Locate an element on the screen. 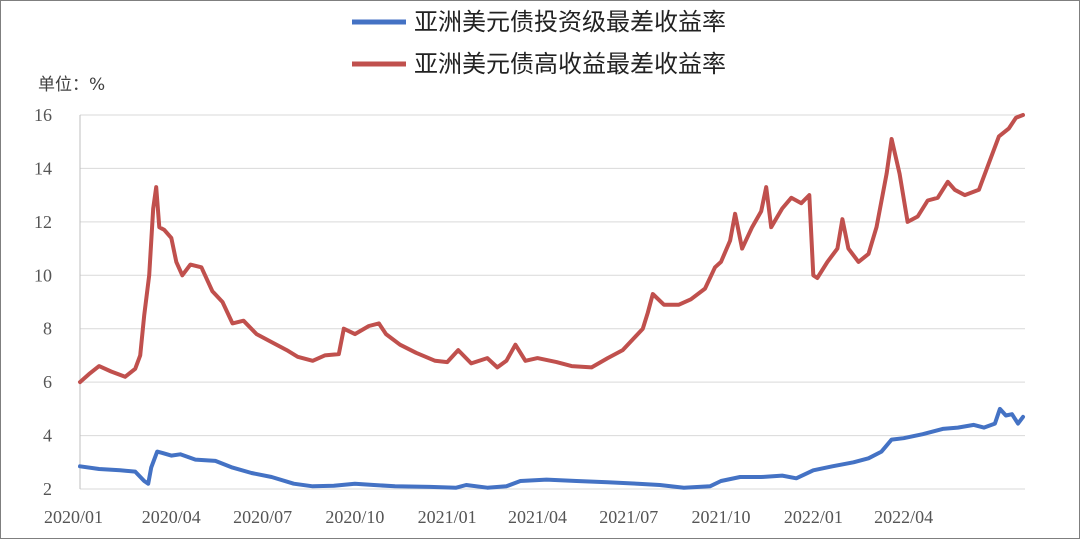  x-tick-label: 2021/04 is located at coordinates (537, 517).